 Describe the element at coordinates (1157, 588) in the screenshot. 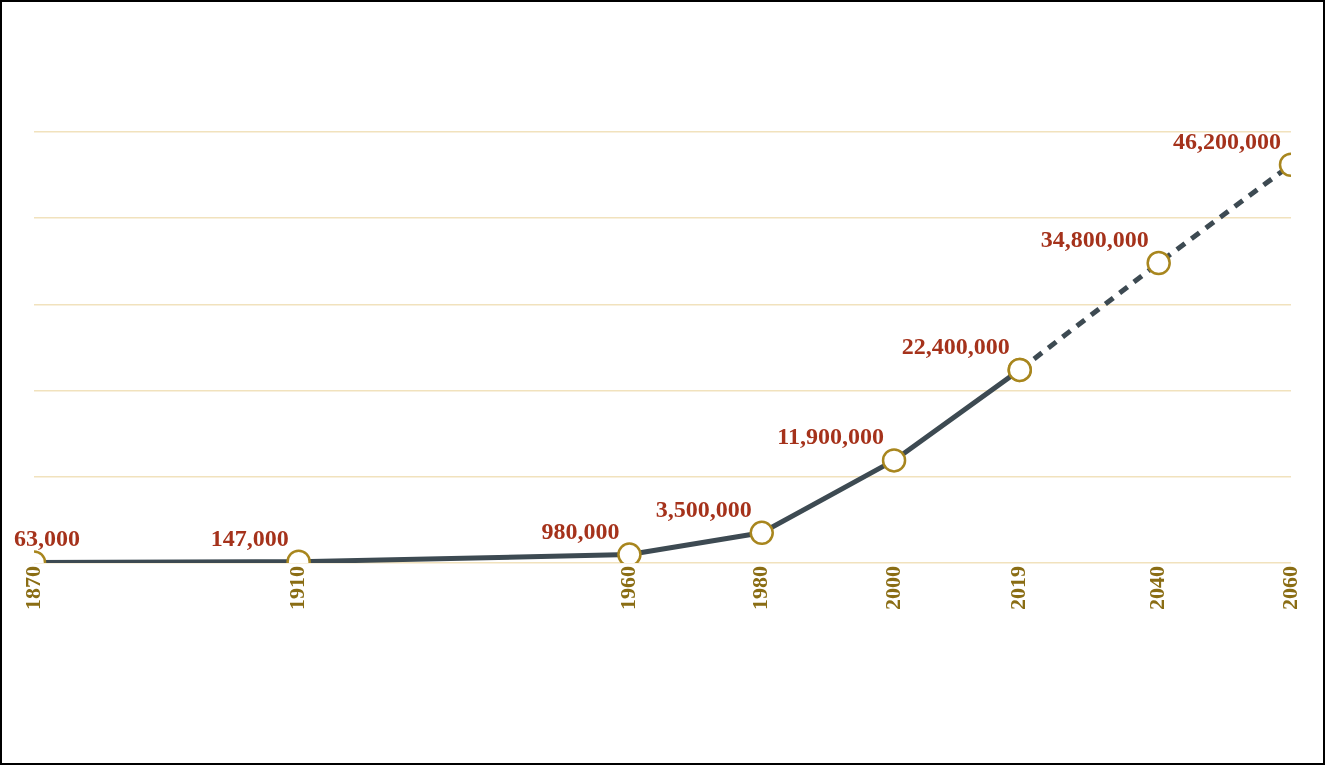

I see `x-tick-label: 2040` at that location.